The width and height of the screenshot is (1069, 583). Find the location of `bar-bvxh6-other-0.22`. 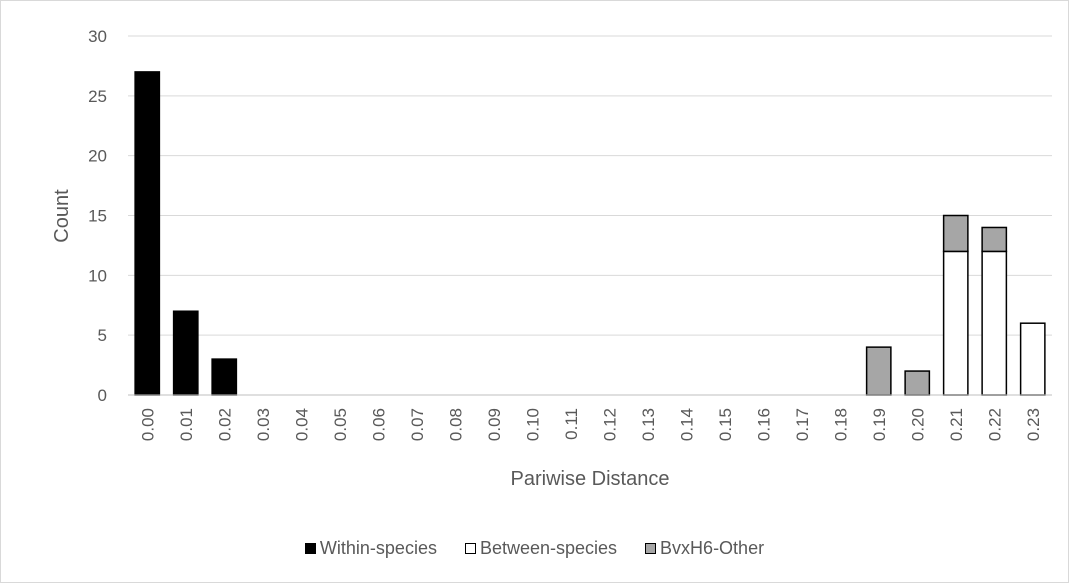

bar-bvxh6-other-0.22 is located at coordinates (994, 239).